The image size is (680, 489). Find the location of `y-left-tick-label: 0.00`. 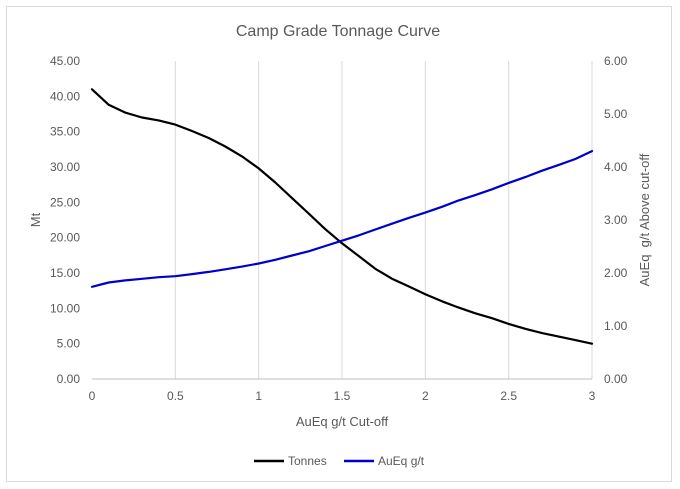

y-left-tick-label: 0.00 is located at coordinates (69, 379).